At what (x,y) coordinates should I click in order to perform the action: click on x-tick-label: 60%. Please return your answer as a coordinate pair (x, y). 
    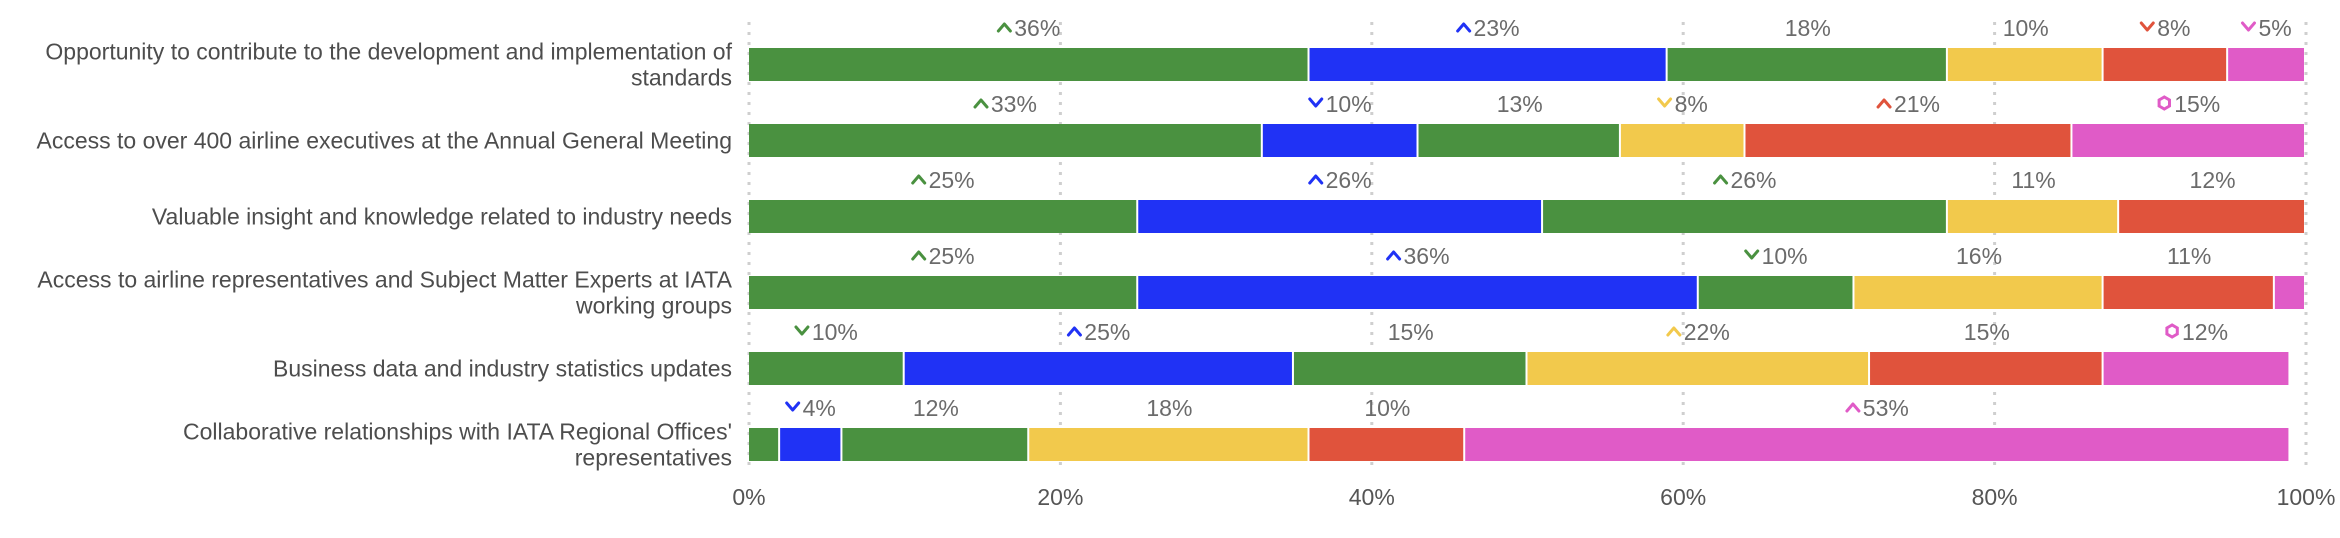
    Looking at the image, I should click on (1683, 497).